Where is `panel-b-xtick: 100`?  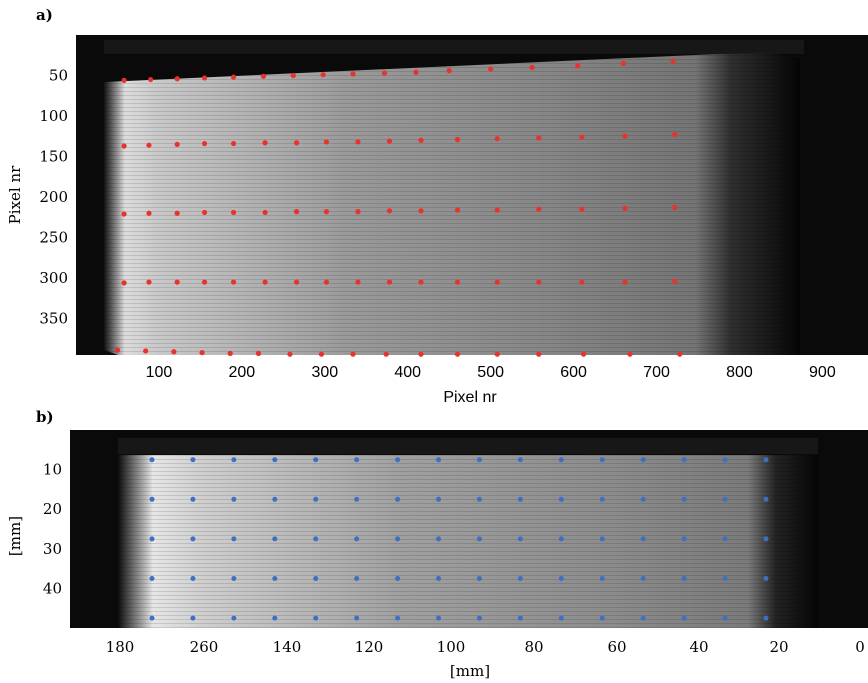
panel-b-xtick: 100 is located at coordinates (451, 647).